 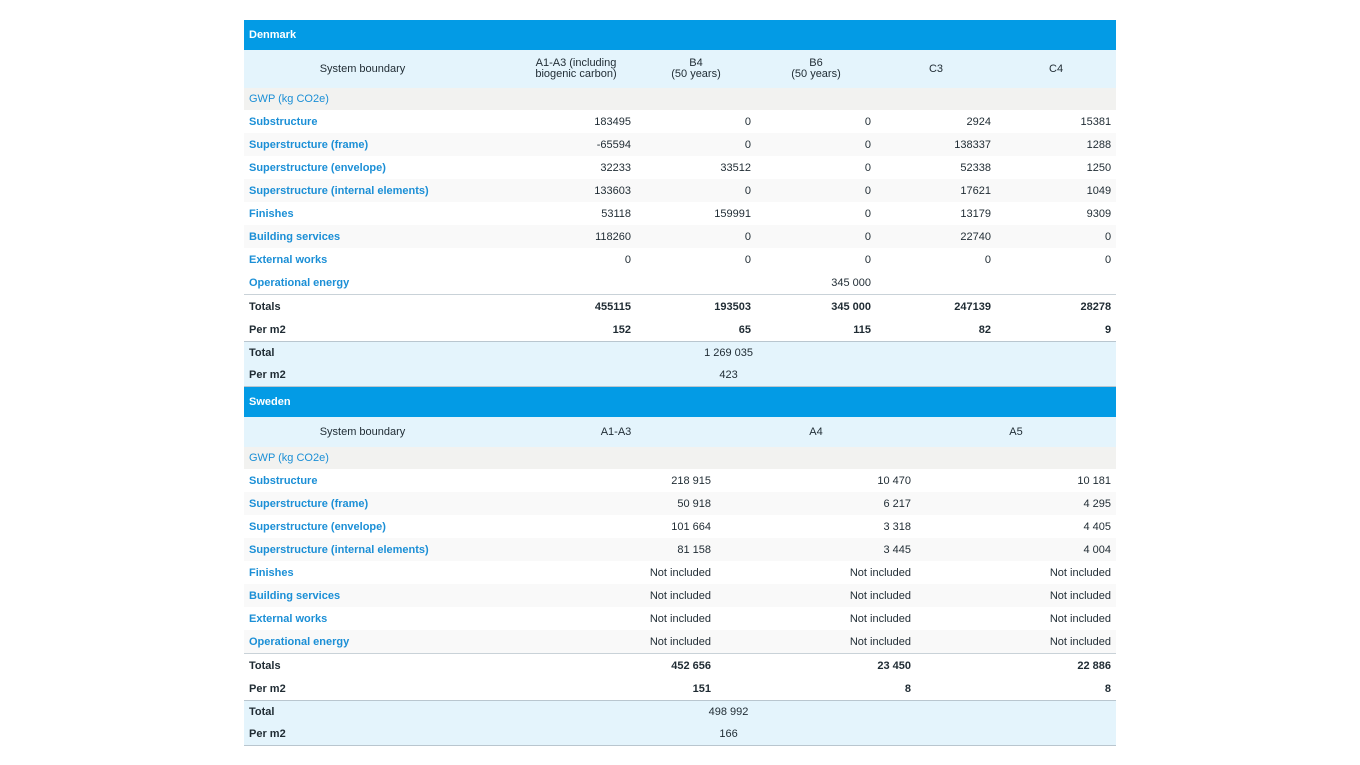 I want to click on row-value: 17621, so click(x=936, y=190).